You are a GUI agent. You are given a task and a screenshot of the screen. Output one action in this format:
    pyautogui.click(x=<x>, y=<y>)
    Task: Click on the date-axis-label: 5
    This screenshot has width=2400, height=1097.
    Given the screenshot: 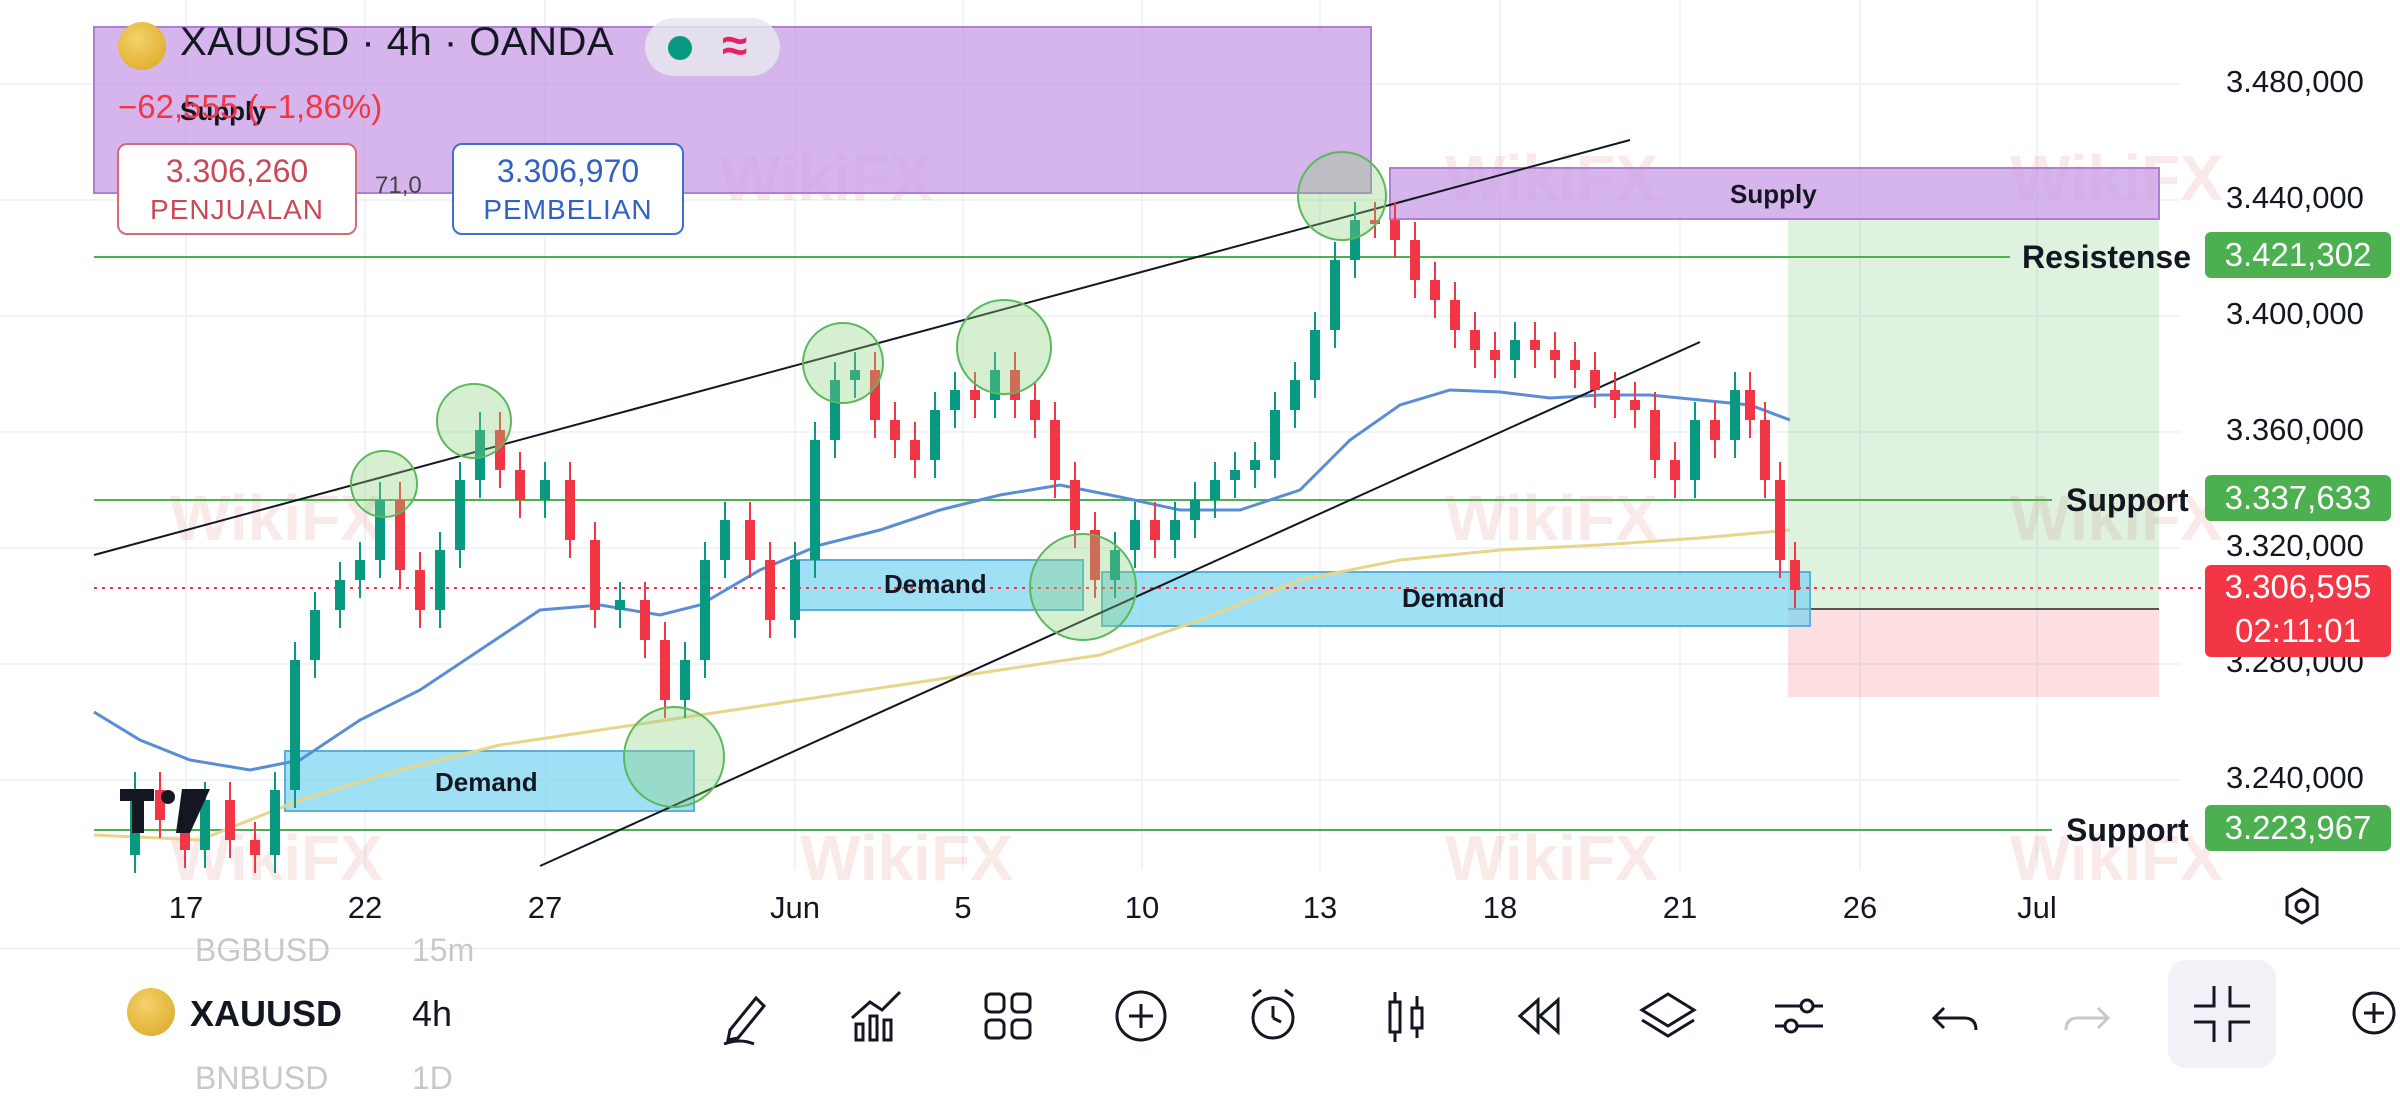 What is the action you would take?
    pyautogui.click(x=963, y=907)
    